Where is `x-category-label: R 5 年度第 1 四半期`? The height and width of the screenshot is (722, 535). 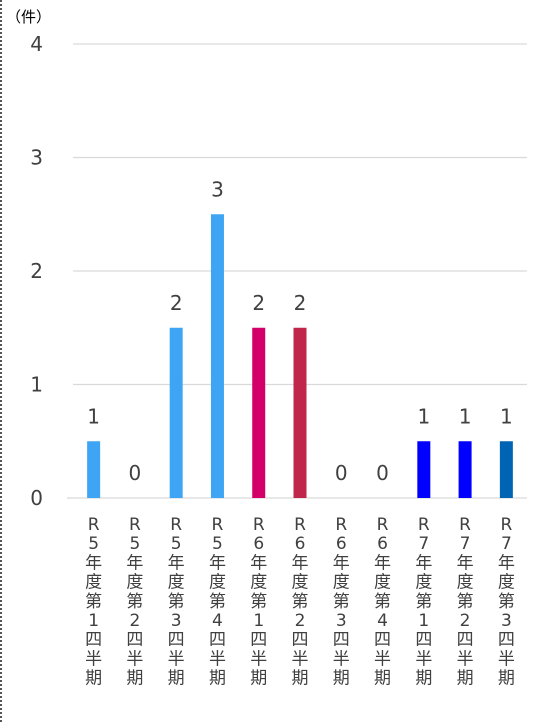 x-category-label: R 5 年度第 1 四半期 is located at coordinates (93, 602).